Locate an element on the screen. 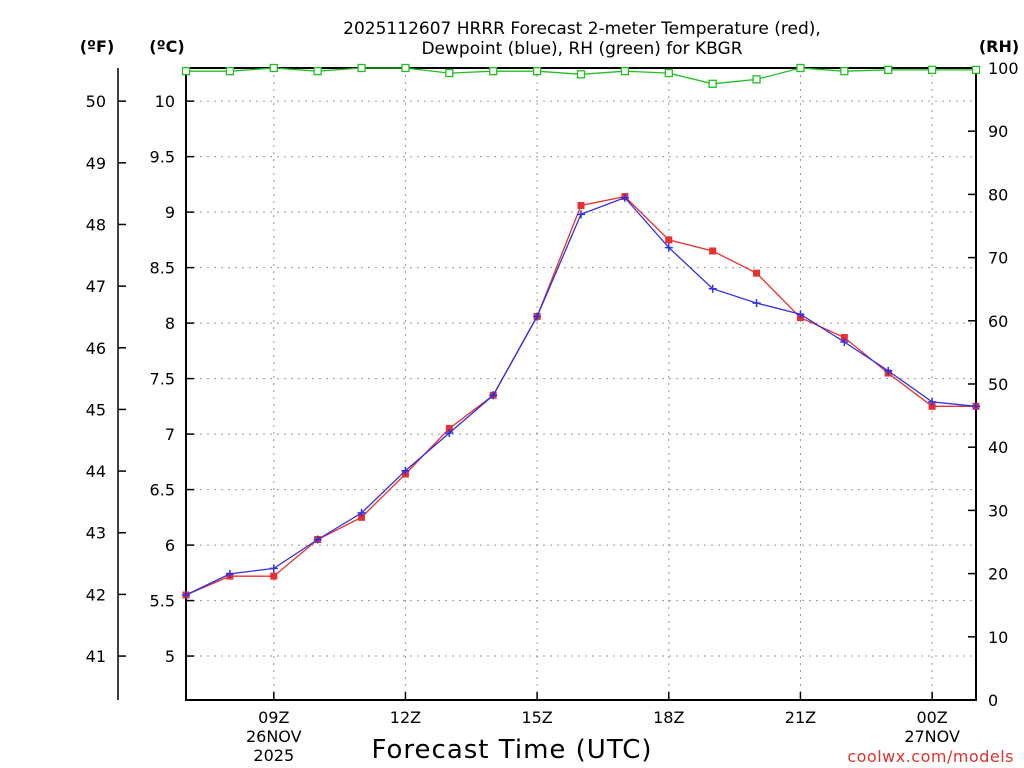 This screenshot has width=1024, height=768. credit-text: coolwx.com/models is located at coordinates (930, 756).